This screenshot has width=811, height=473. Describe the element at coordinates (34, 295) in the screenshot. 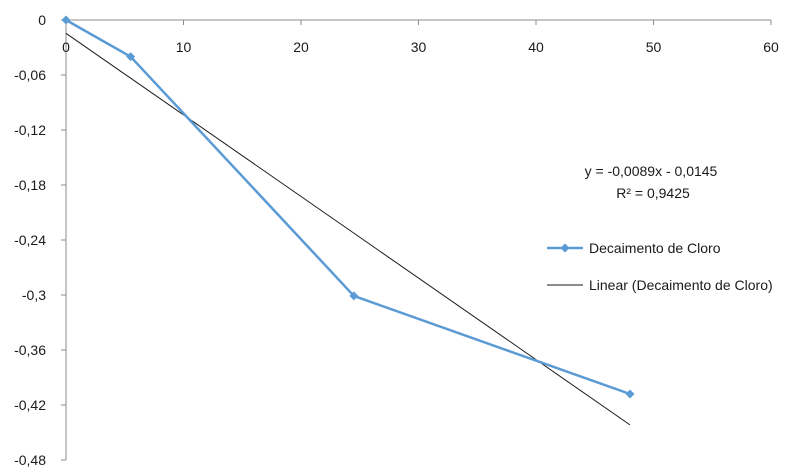

I see `y-tick-label: -0,3` at that location.